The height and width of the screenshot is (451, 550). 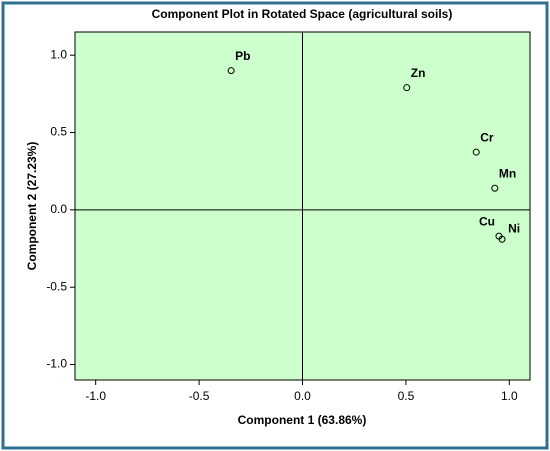 I want to click on y-tick-label: 0.5, so click(x=58, y=132).